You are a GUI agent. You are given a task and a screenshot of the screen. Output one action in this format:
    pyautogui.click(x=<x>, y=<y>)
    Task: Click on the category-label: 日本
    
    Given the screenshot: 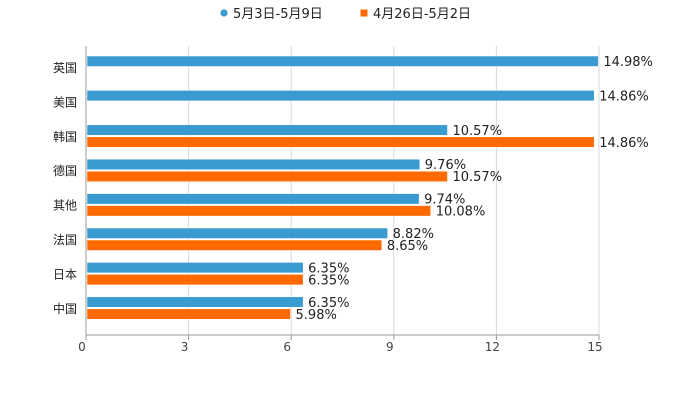 What is the action you would take?
    pyautogui.click(x=65, y=274)
    